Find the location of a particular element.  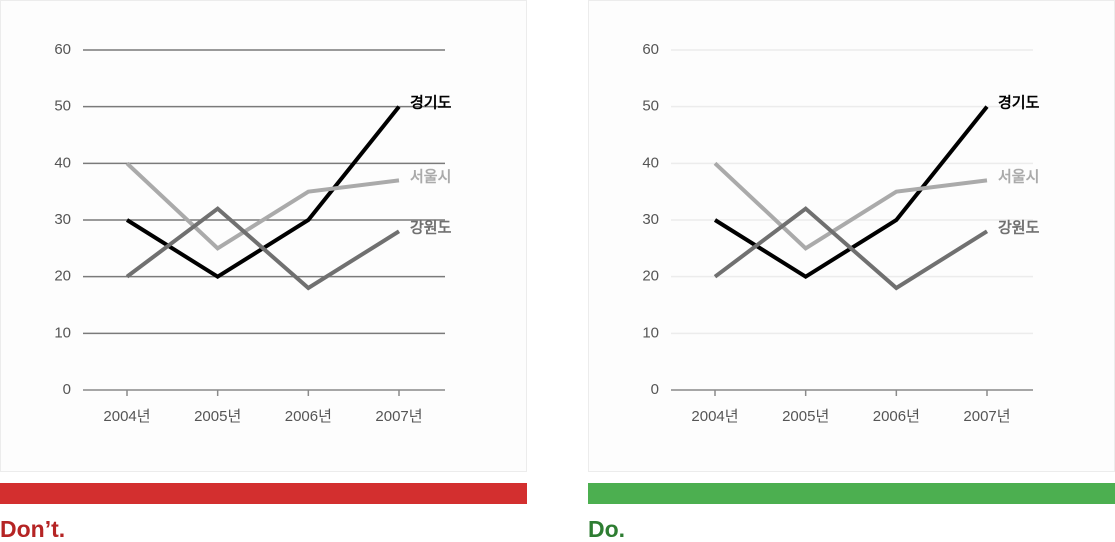

do-bar is located at coordinates (851, 493).